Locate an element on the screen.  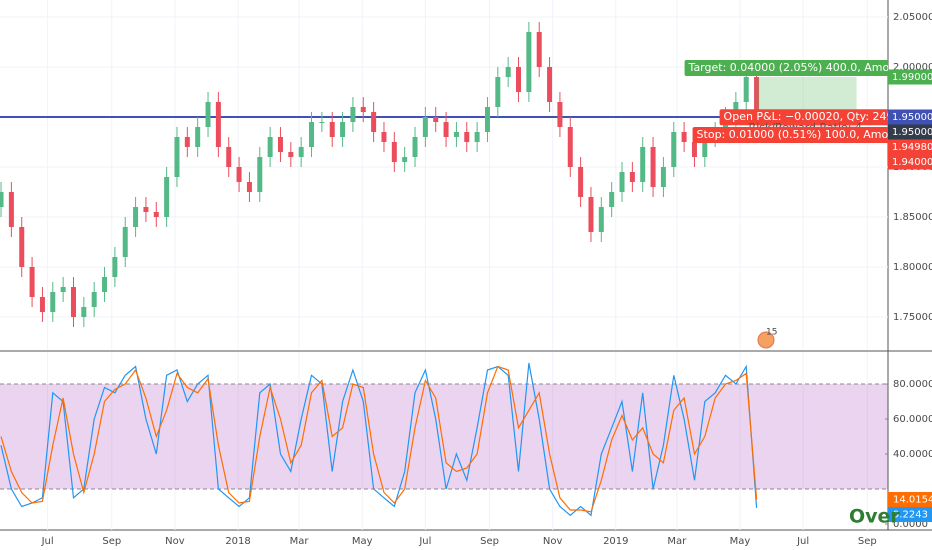
y-tick-label: 1.80000 is located at coordinates (912, 267).